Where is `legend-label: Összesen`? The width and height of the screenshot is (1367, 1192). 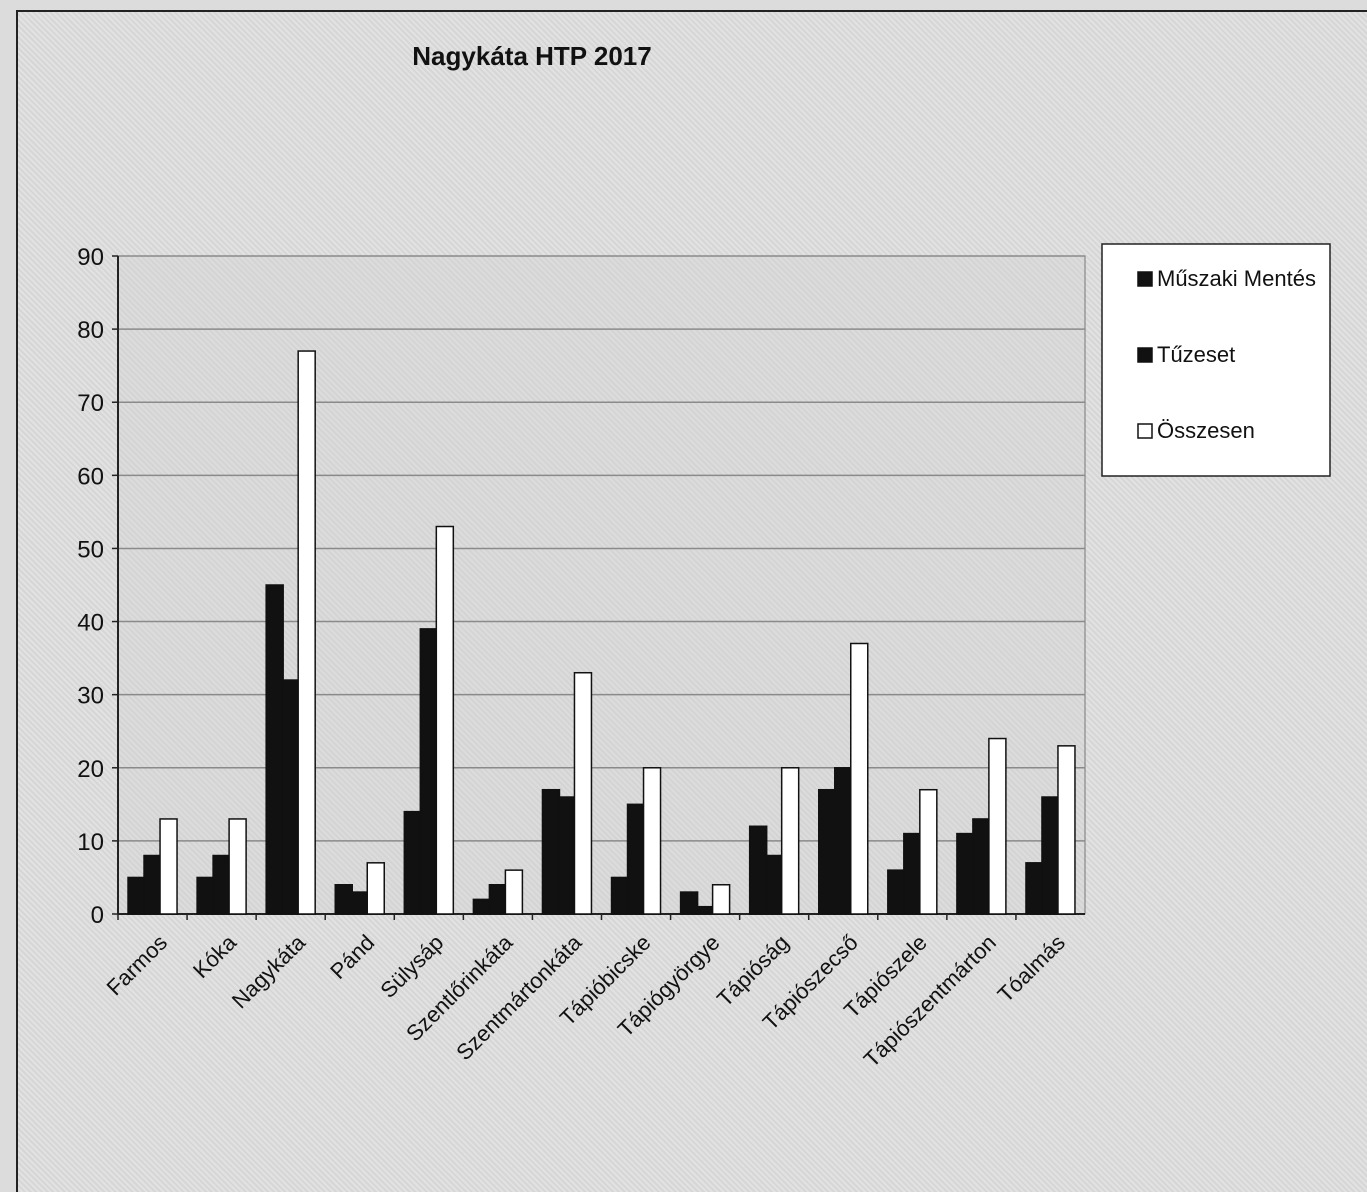
legend-label: Összesen is located at coordinates (1206, 430).